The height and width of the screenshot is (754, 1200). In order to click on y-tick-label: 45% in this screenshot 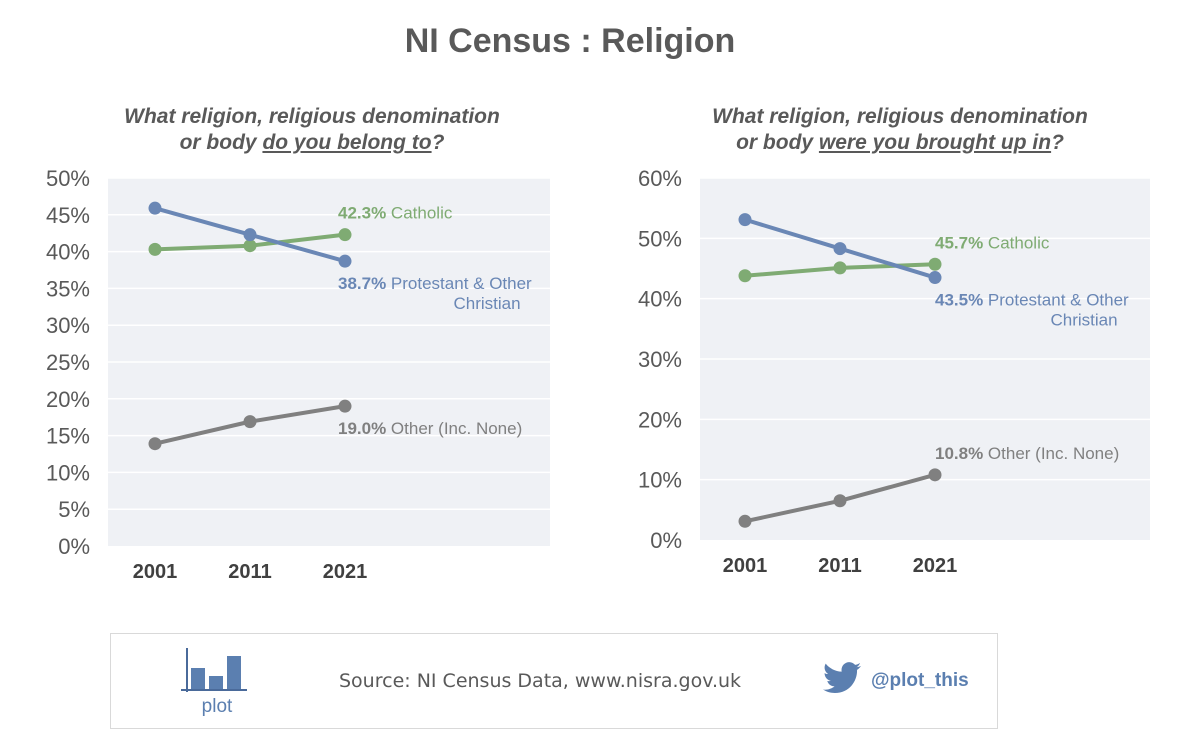, I will do `click(68, 215)`.